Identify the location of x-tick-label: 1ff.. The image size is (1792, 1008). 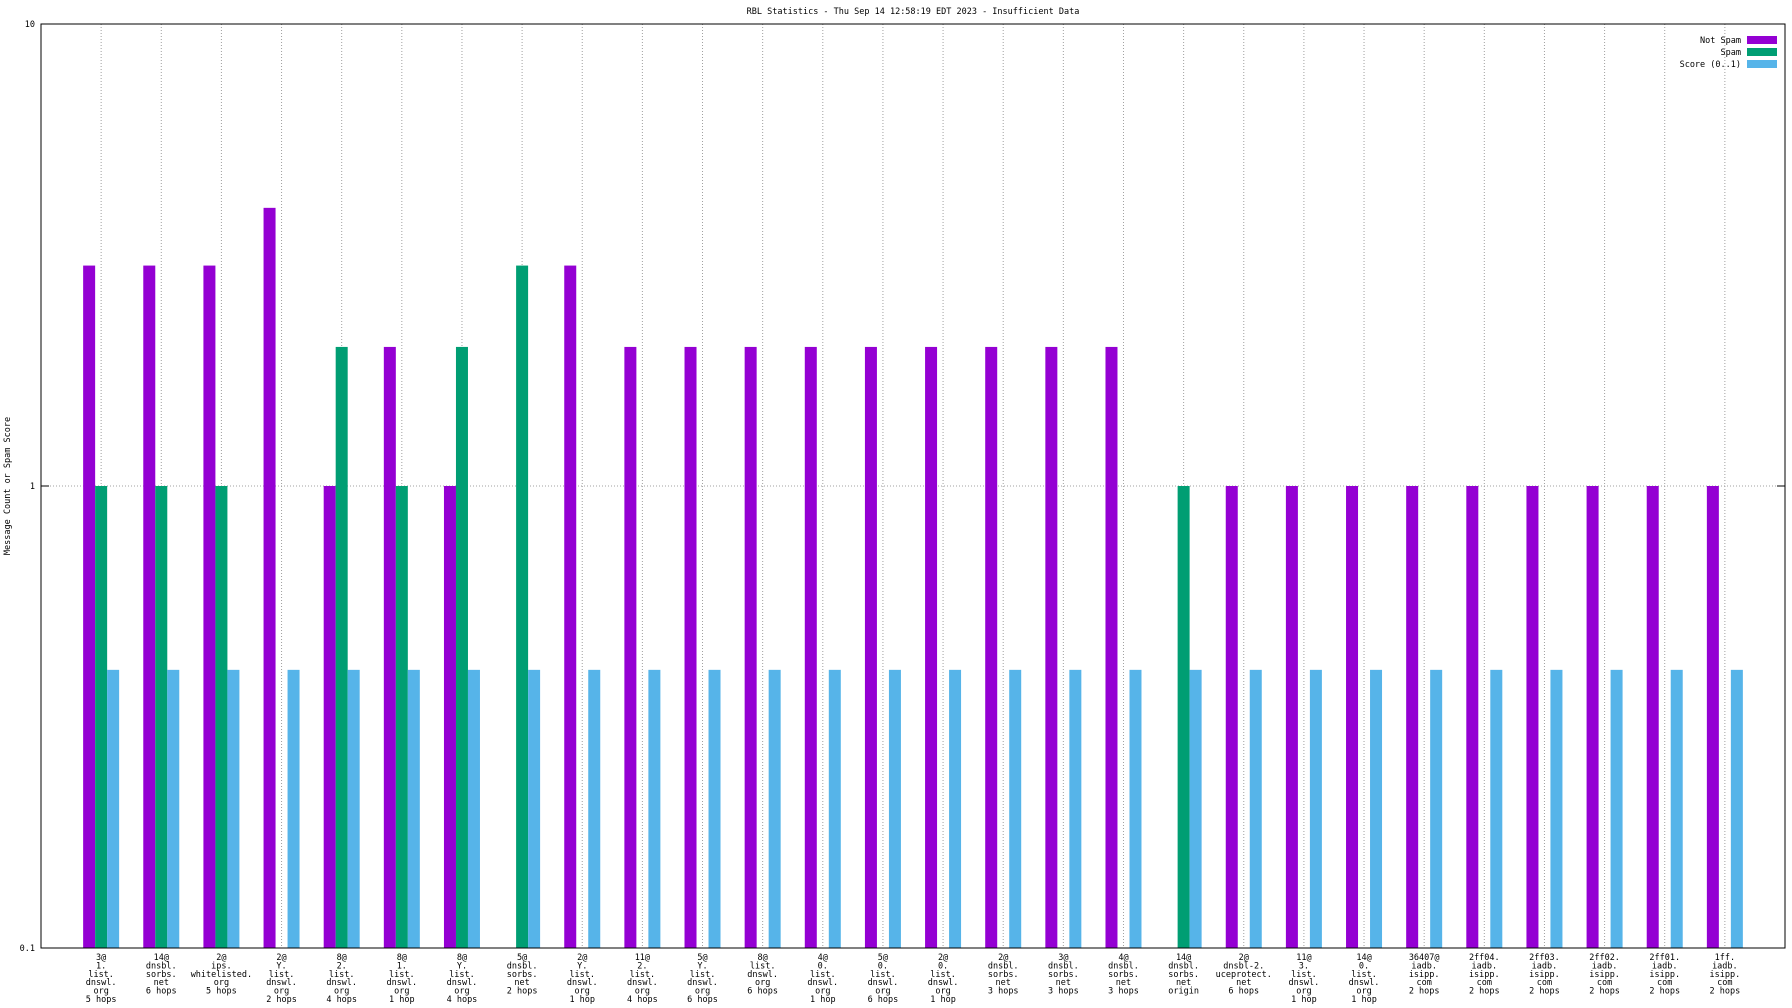
(1725, 958).